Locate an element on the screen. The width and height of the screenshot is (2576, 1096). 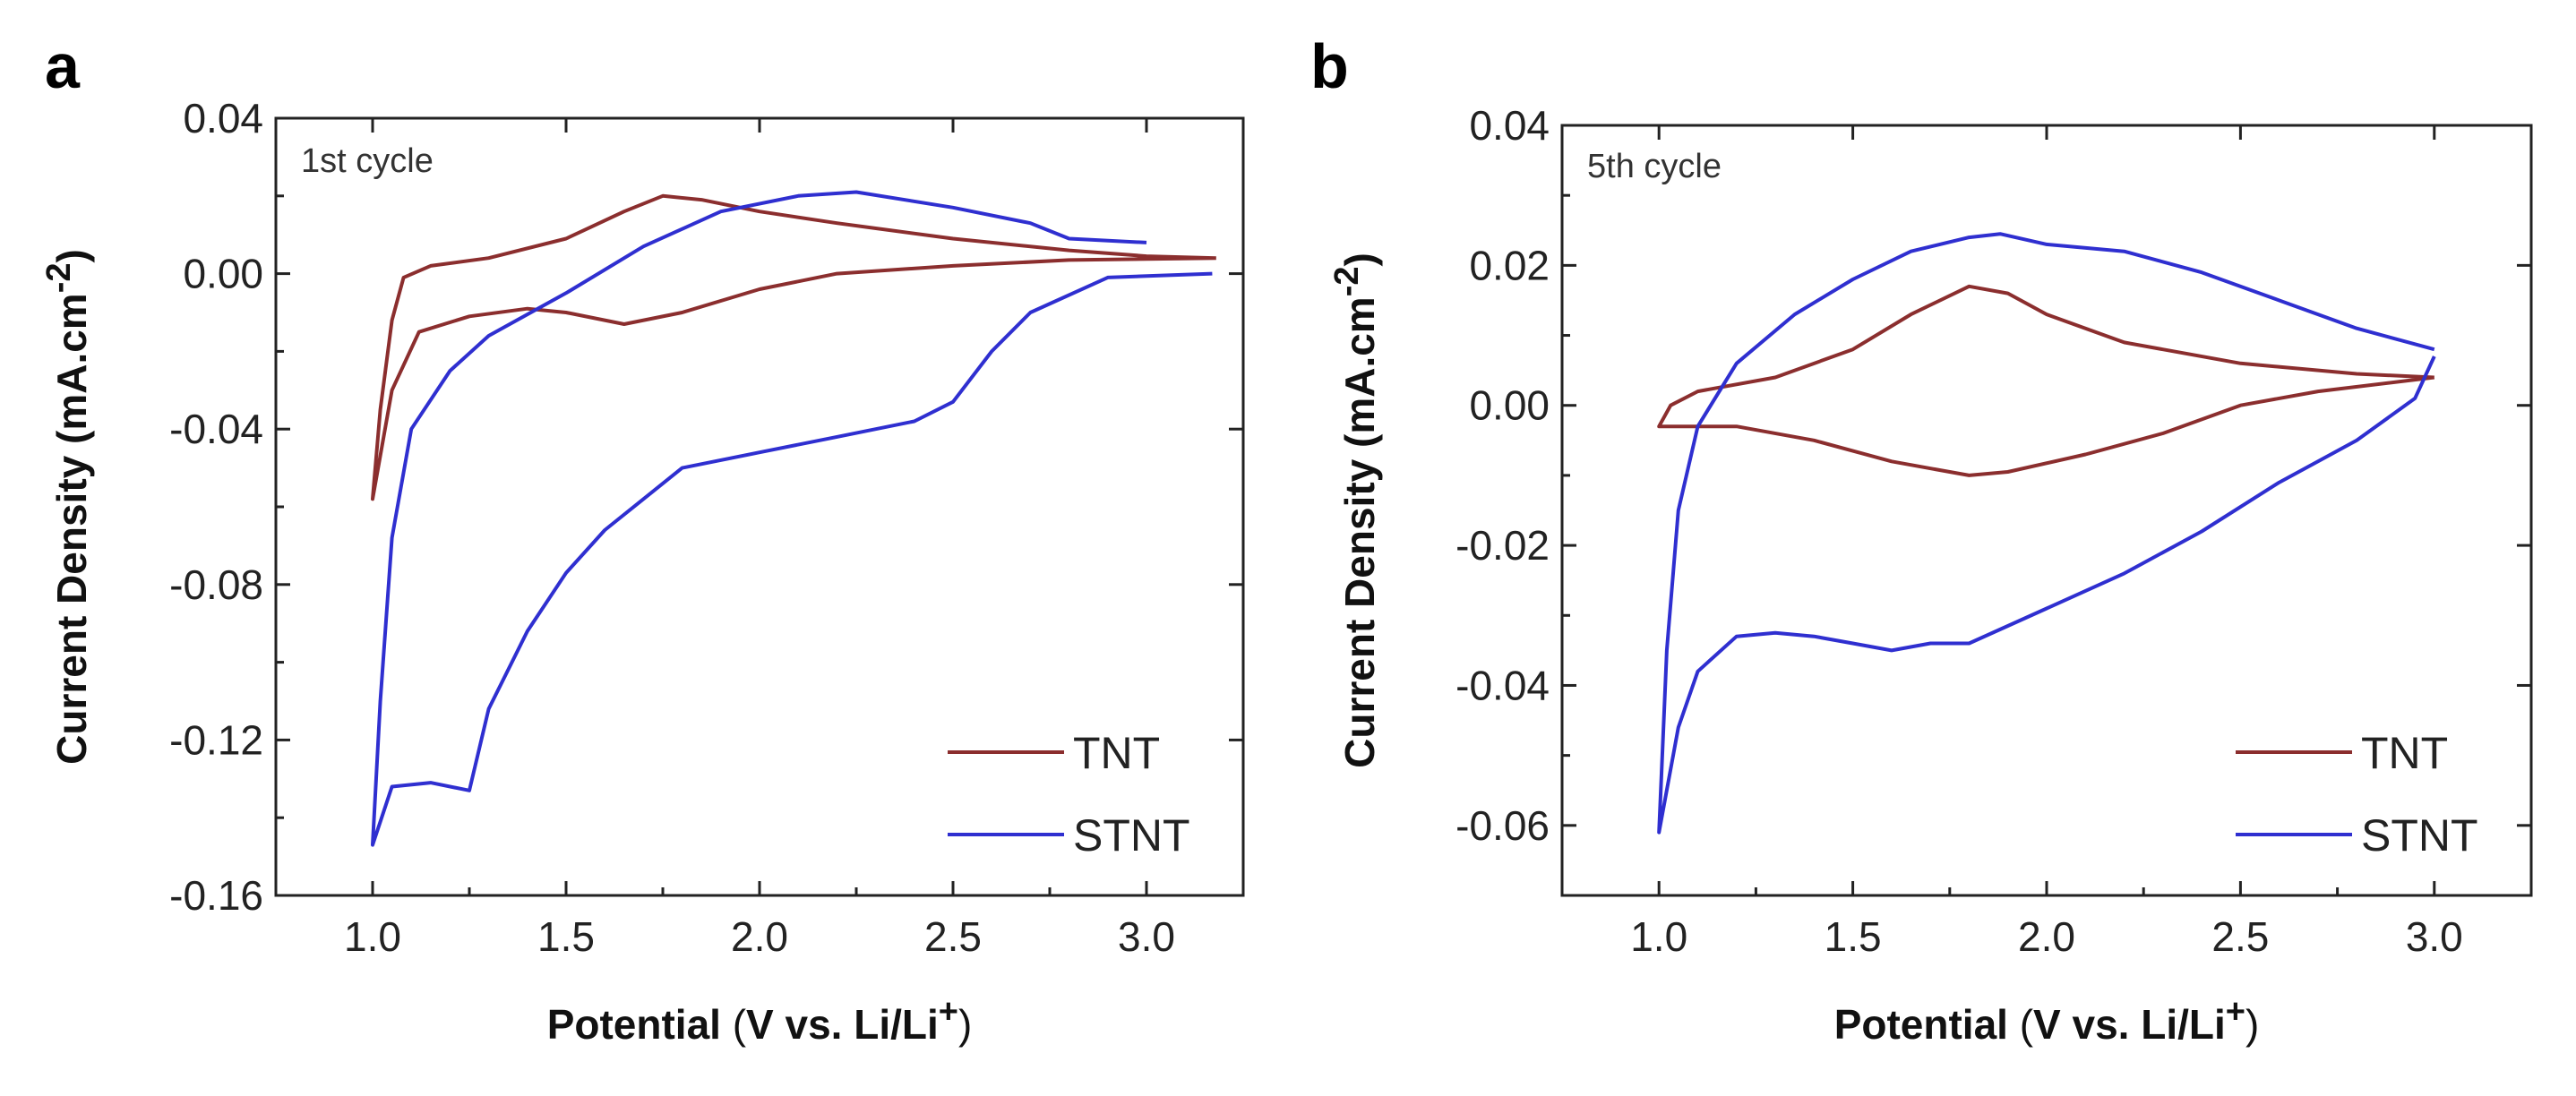
y-tick-label: -0.02 is located at coordinates (1502, 546).